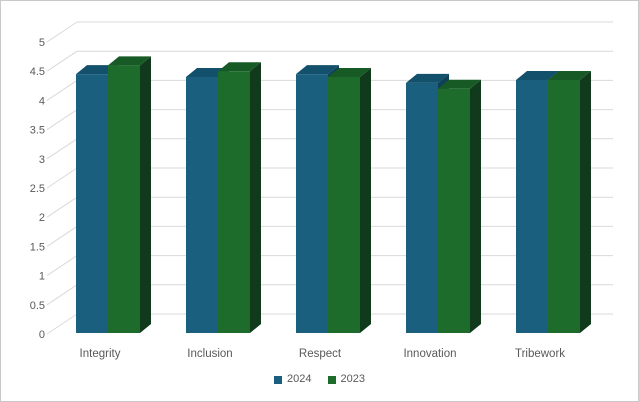 Image resolution: width=639 pixels, height=402 pixels. I want to click on bar-tribework-2023, so click(569, 202).